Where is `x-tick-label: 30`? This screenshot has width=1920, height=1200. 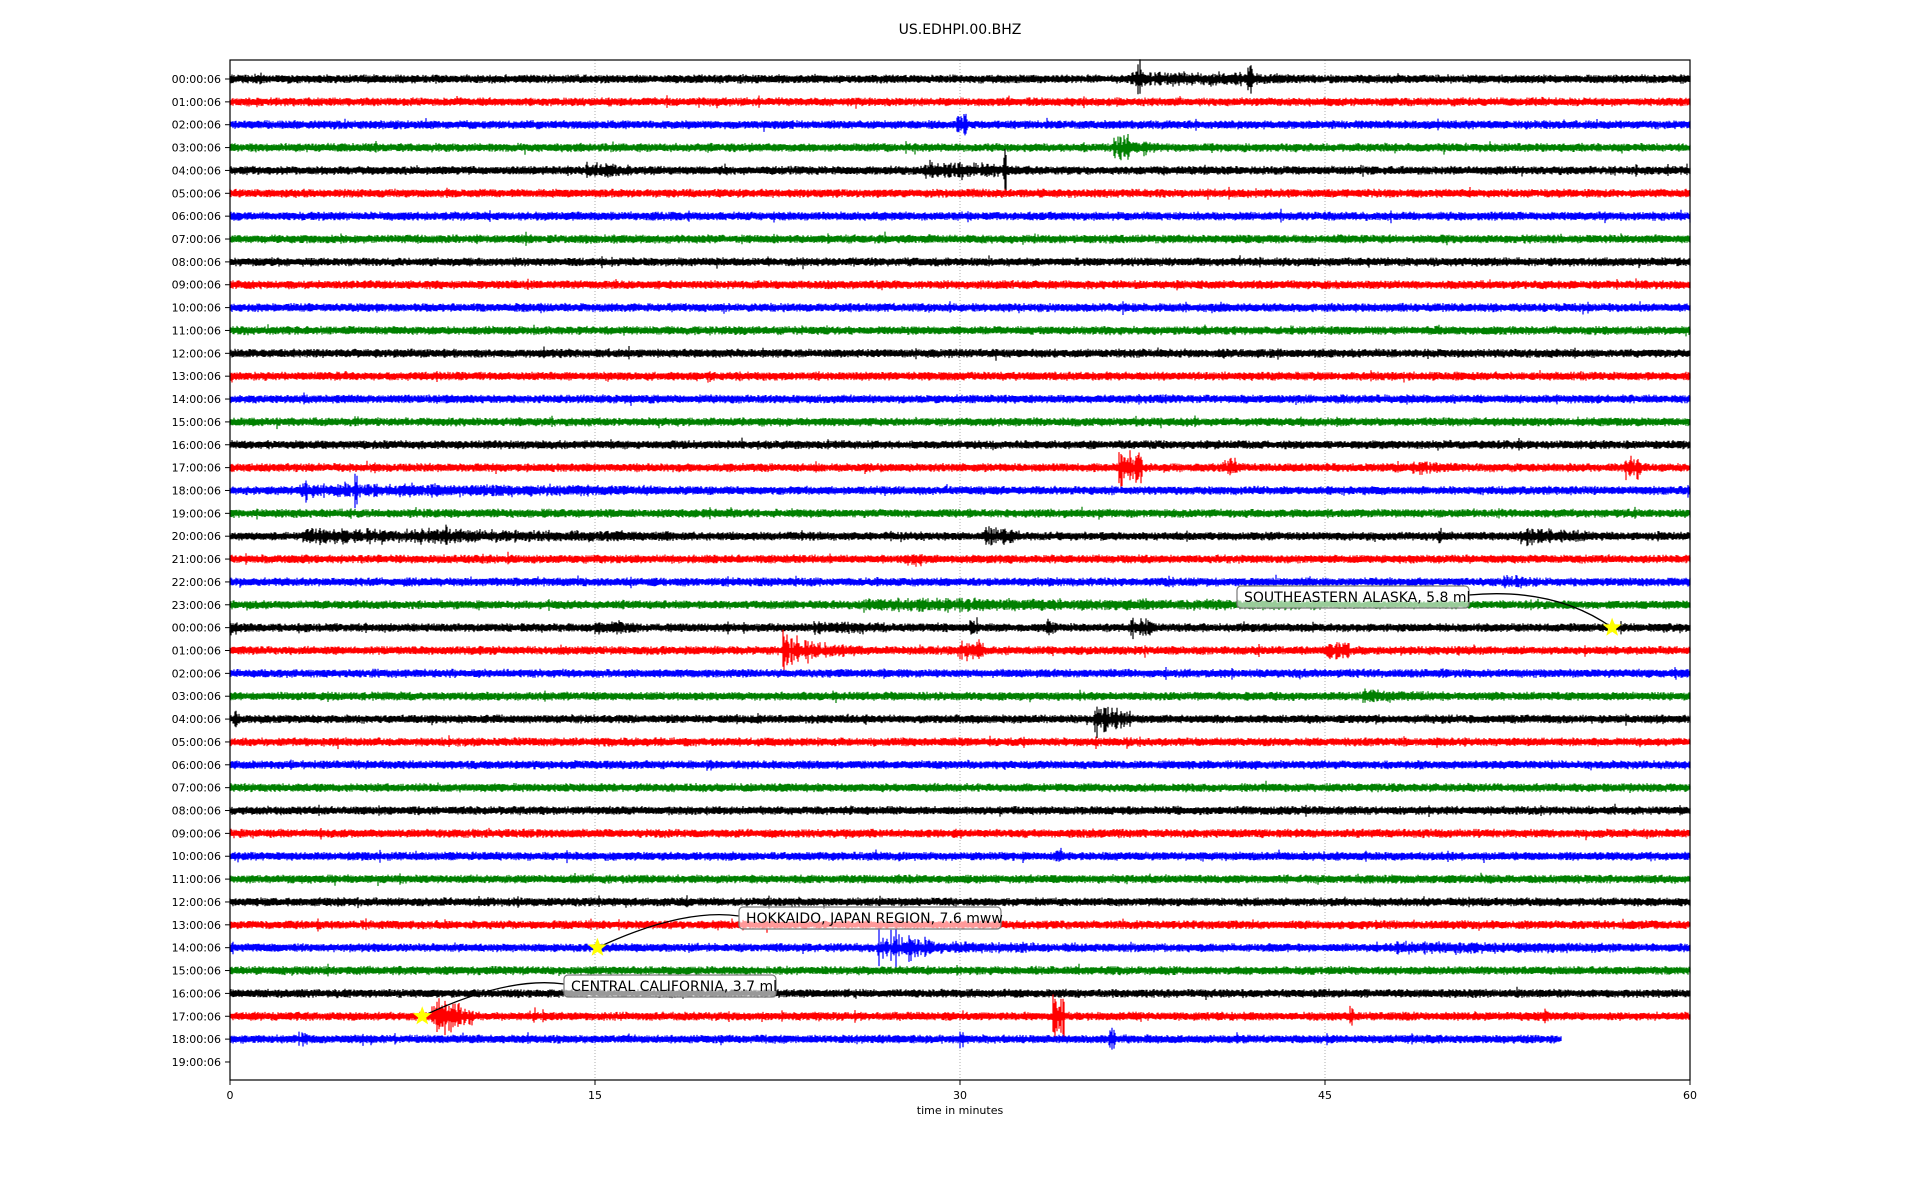 x-tick-label: 30 is located at coordinates (960, 1095).